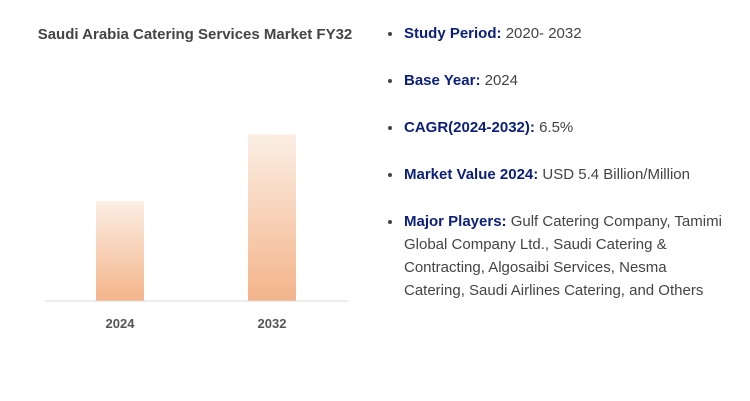 The height and width of the screenshot is (401, 750). Describe the element at coordinates (455, 221) in the screenshot. I see `fact-label: Major Players:` at that location.